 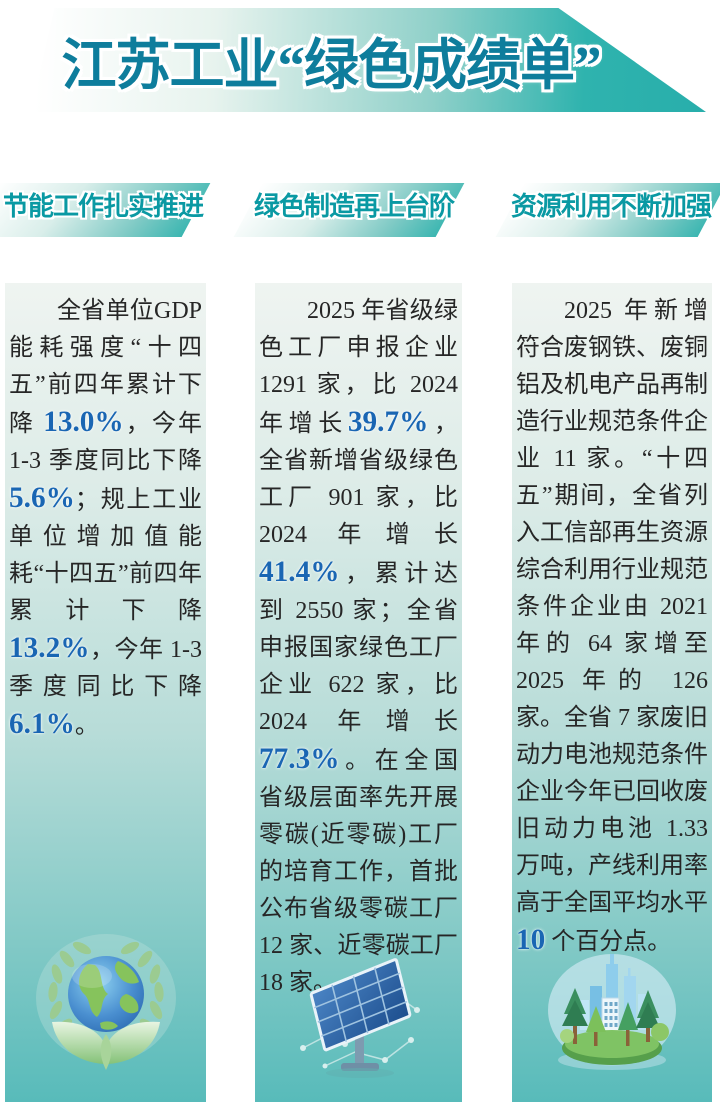 What do you see at coordinates (354, 206) in the screenshot?
I see `section-header-green-mfg: 绿色制造再上台阶` at bounding box center [354, 206].